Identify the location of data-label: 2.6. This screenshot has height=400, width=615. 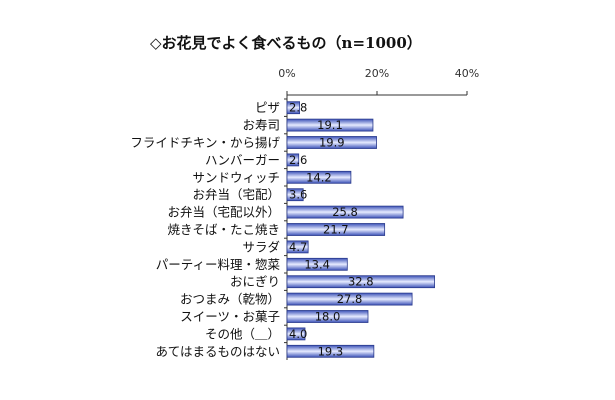
(298, 160).